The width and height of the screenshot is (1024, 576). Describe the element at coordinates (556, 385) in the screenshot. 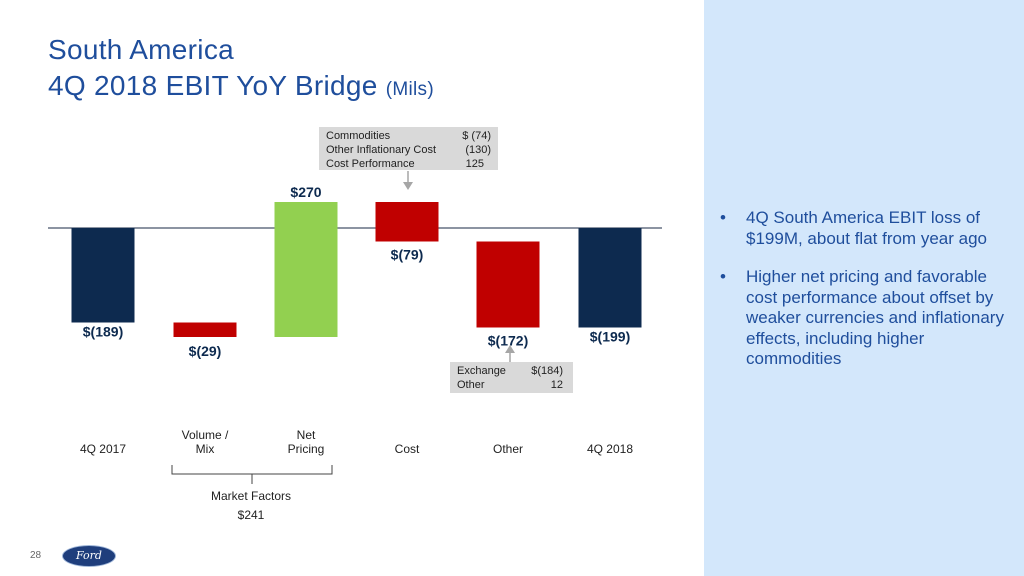

I see `callout-value: 12` at that location.